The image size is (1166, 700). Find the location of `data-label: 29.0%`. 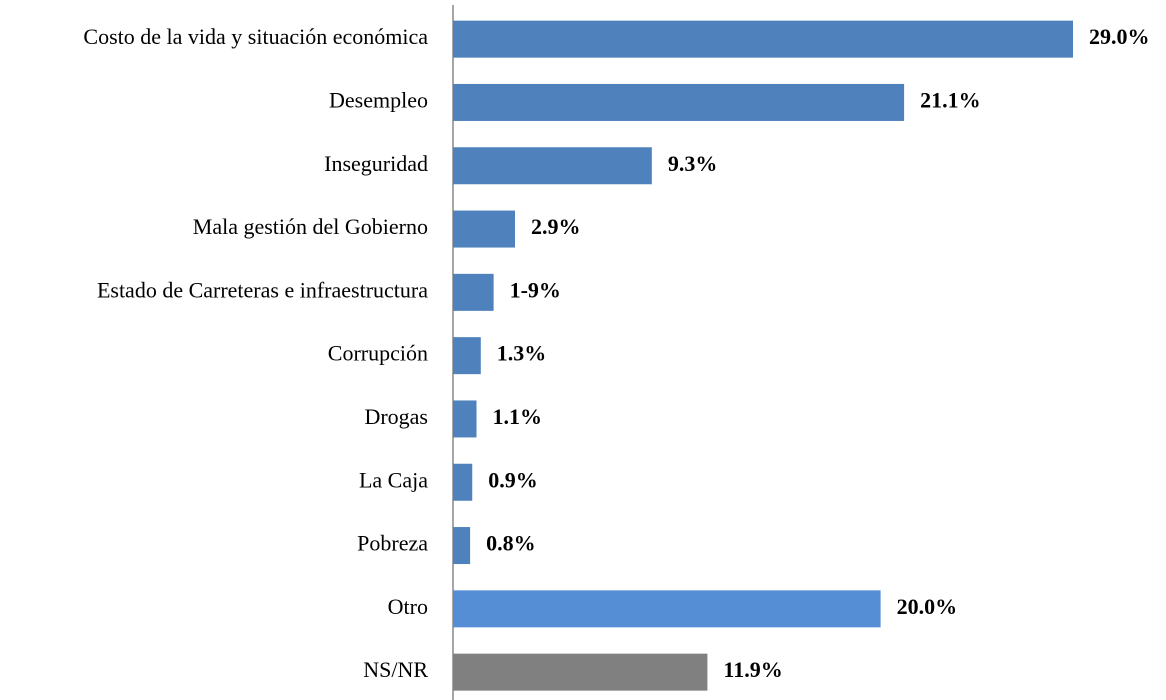

data-label: 29.0% is located at coordinates (1119, 36).